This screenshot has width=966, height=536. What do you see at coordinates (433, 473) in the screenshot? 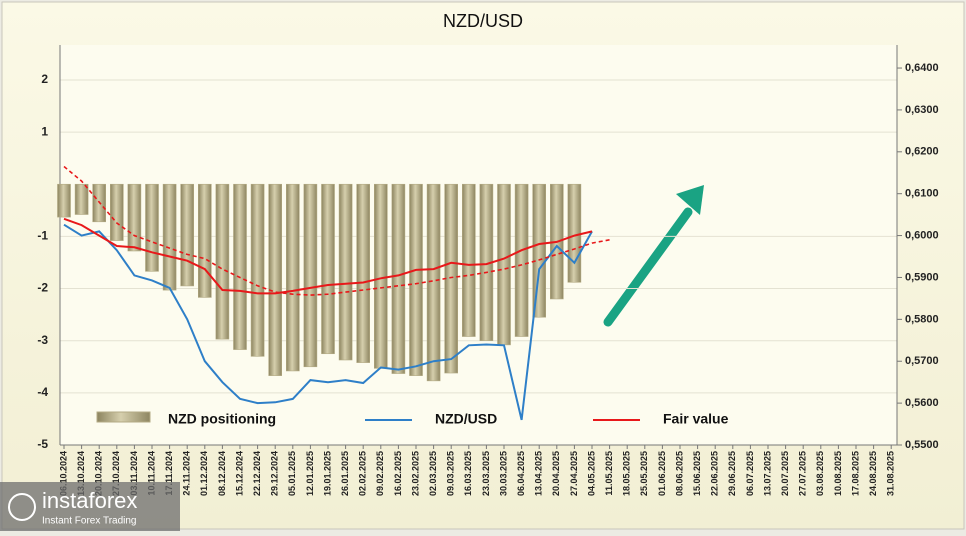
I see `x-tick-label: 02.03.2025` at bounding box center [433, 473].